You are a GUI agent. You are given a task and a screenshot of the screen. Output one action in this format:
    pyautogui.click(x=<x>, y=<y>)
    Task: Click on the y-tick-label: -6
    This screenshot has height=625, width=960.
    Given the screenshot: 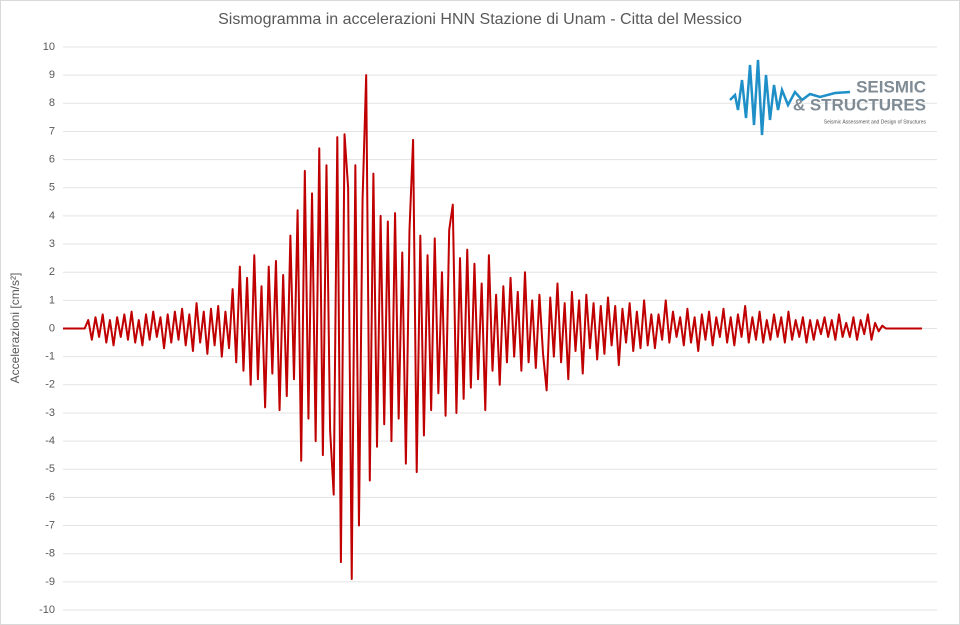 What is the action you would take?
    pyautogui.click(x=50, y=497)
    